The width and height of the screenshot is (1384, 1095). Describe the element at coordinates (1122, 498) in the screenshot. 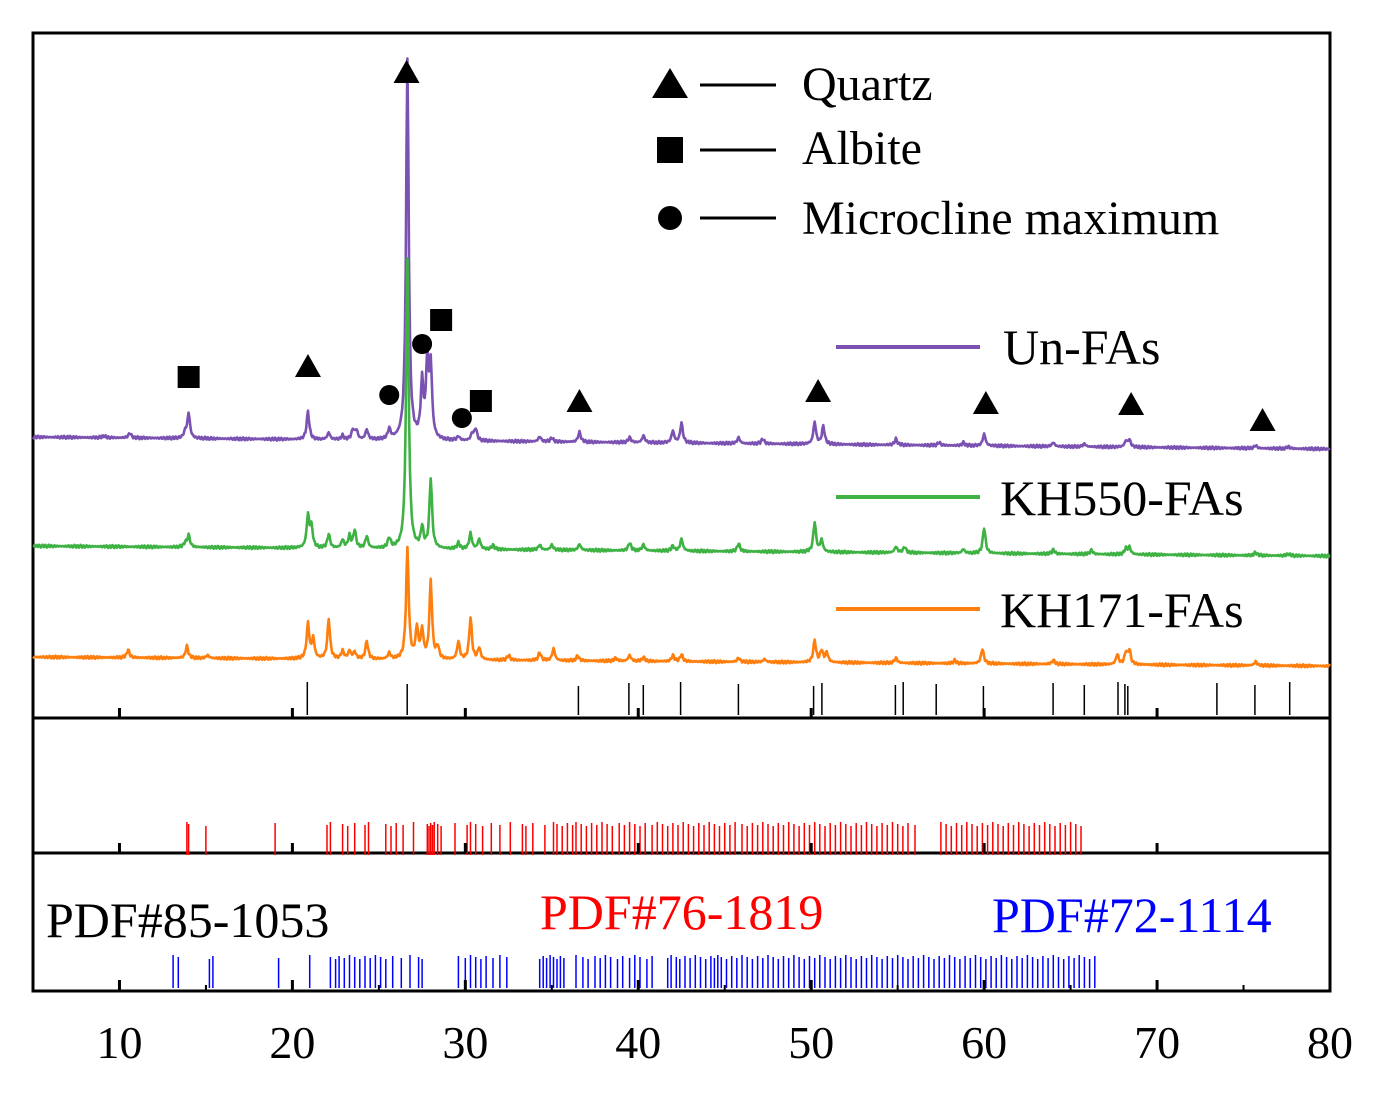

I see `legend-kh550-label: KH550-FAs` at that location.